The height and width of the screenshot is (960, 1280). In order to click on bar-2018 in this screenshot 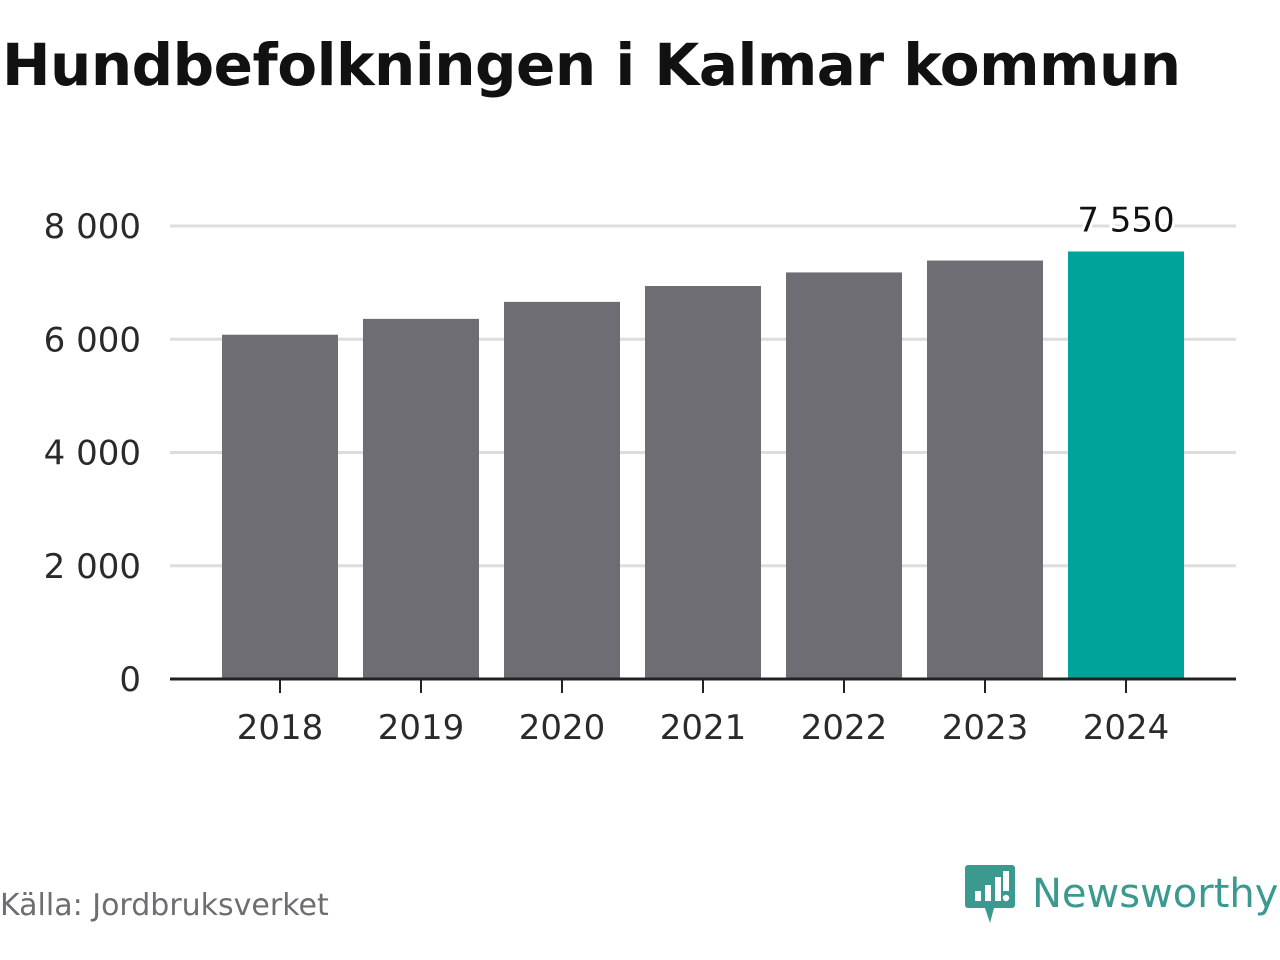, I will do `click(280, 506)`.